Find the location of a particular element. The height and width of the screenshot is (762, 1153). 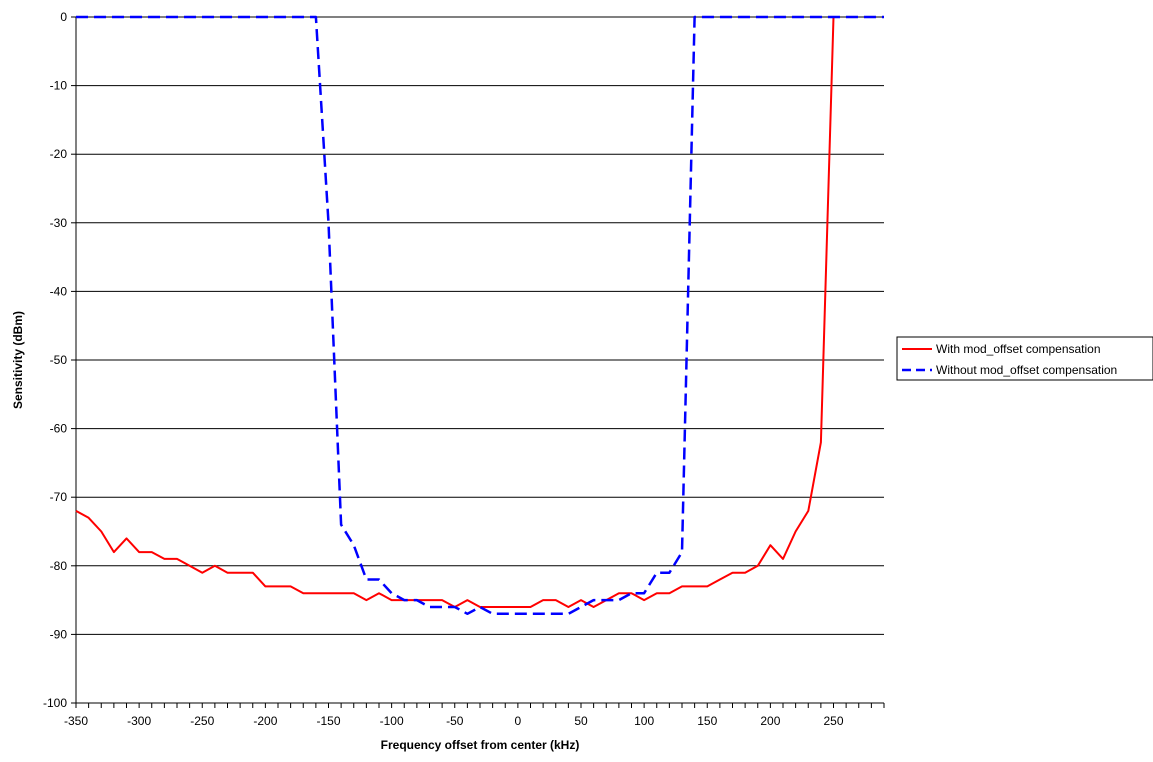

y-tick-label: -30 is located at coordinates (59, 223).